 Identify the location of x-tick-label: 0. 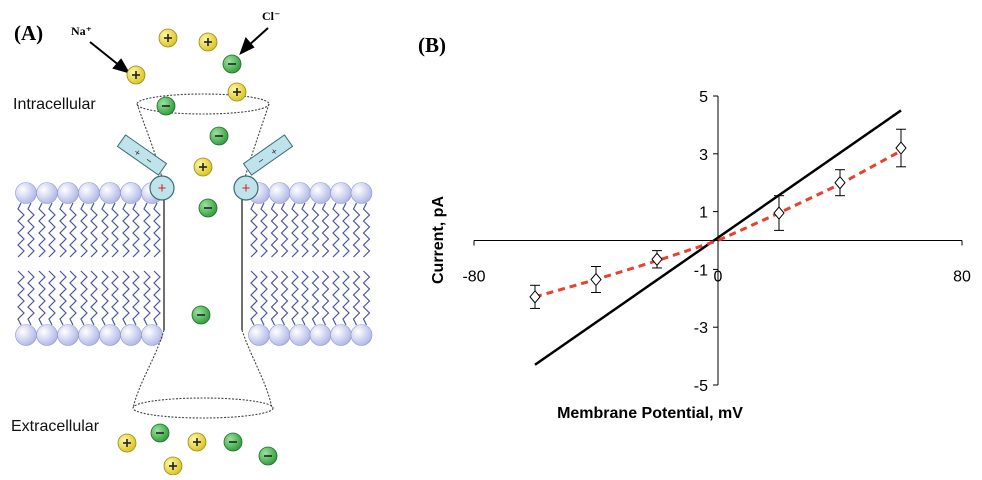
(718, 277).